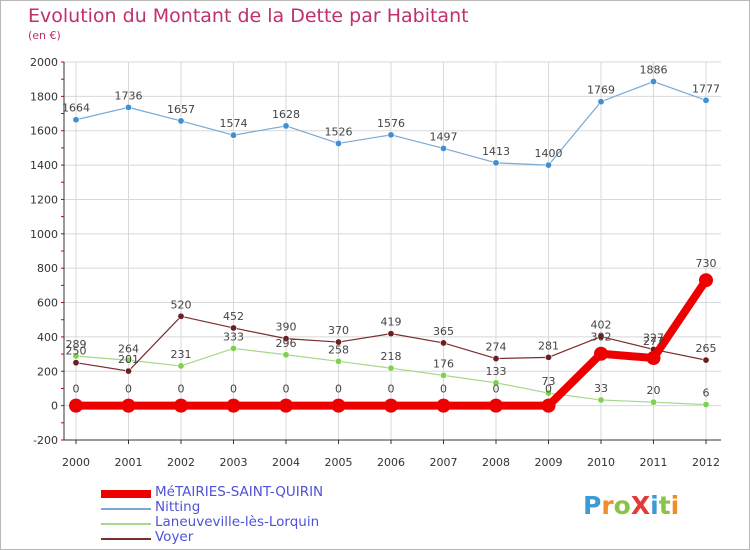 This screenshot has width=750, height=550. Describe the element at coordinates (234, 123) in the screenshot. I see `data-label-nitting: 1574` at that location.